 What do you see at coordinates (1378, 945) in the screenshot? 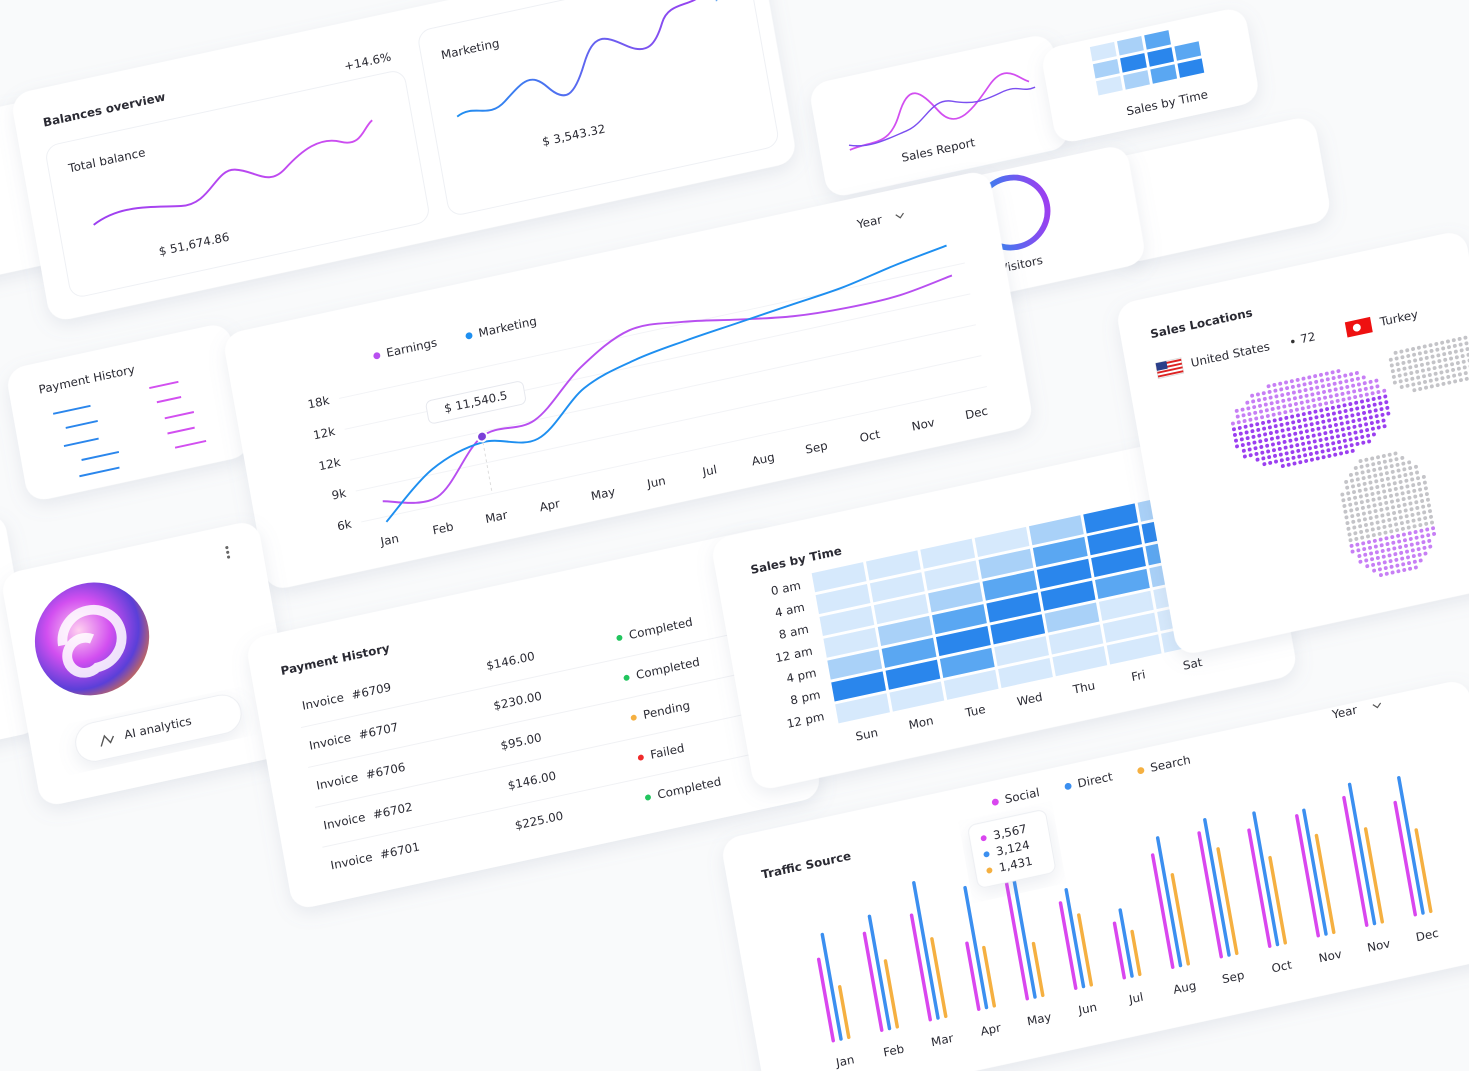
I see `x-label: Nov` at bounding box center [1378, 945].